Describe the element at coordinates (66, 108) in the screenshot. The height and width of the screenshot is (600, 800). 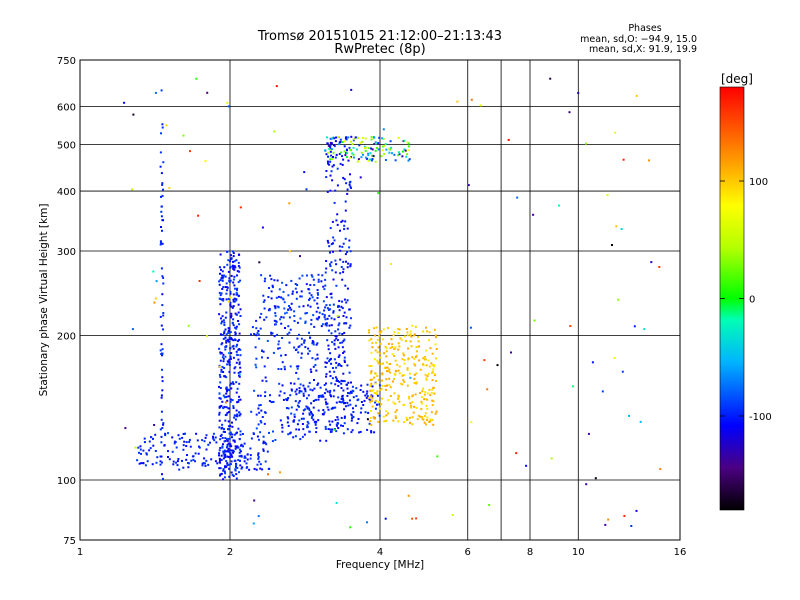
I see `y-tick-label: 600` at that location.